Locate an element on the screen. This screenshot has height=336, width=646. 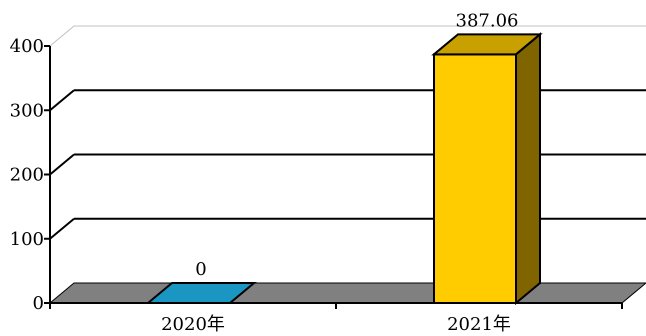
y-axis: 0 100 200 300 400 is located at coordinates (30, 175).